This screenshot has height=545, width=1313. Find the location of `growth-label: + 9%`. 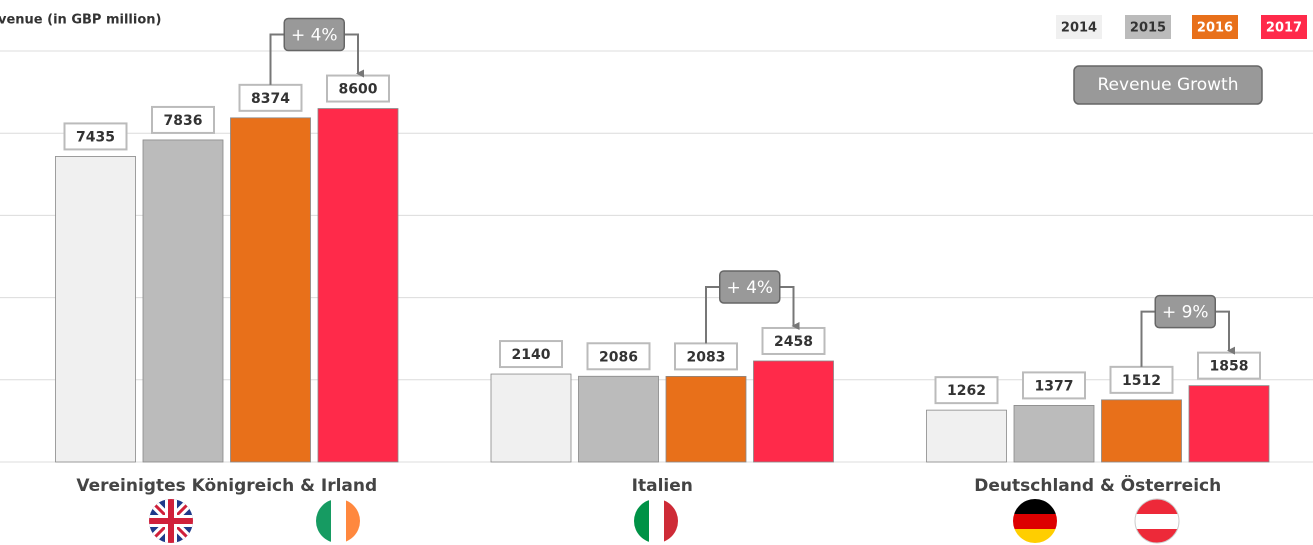

growth-label: + 9% is located at coordinates (1185, 313).